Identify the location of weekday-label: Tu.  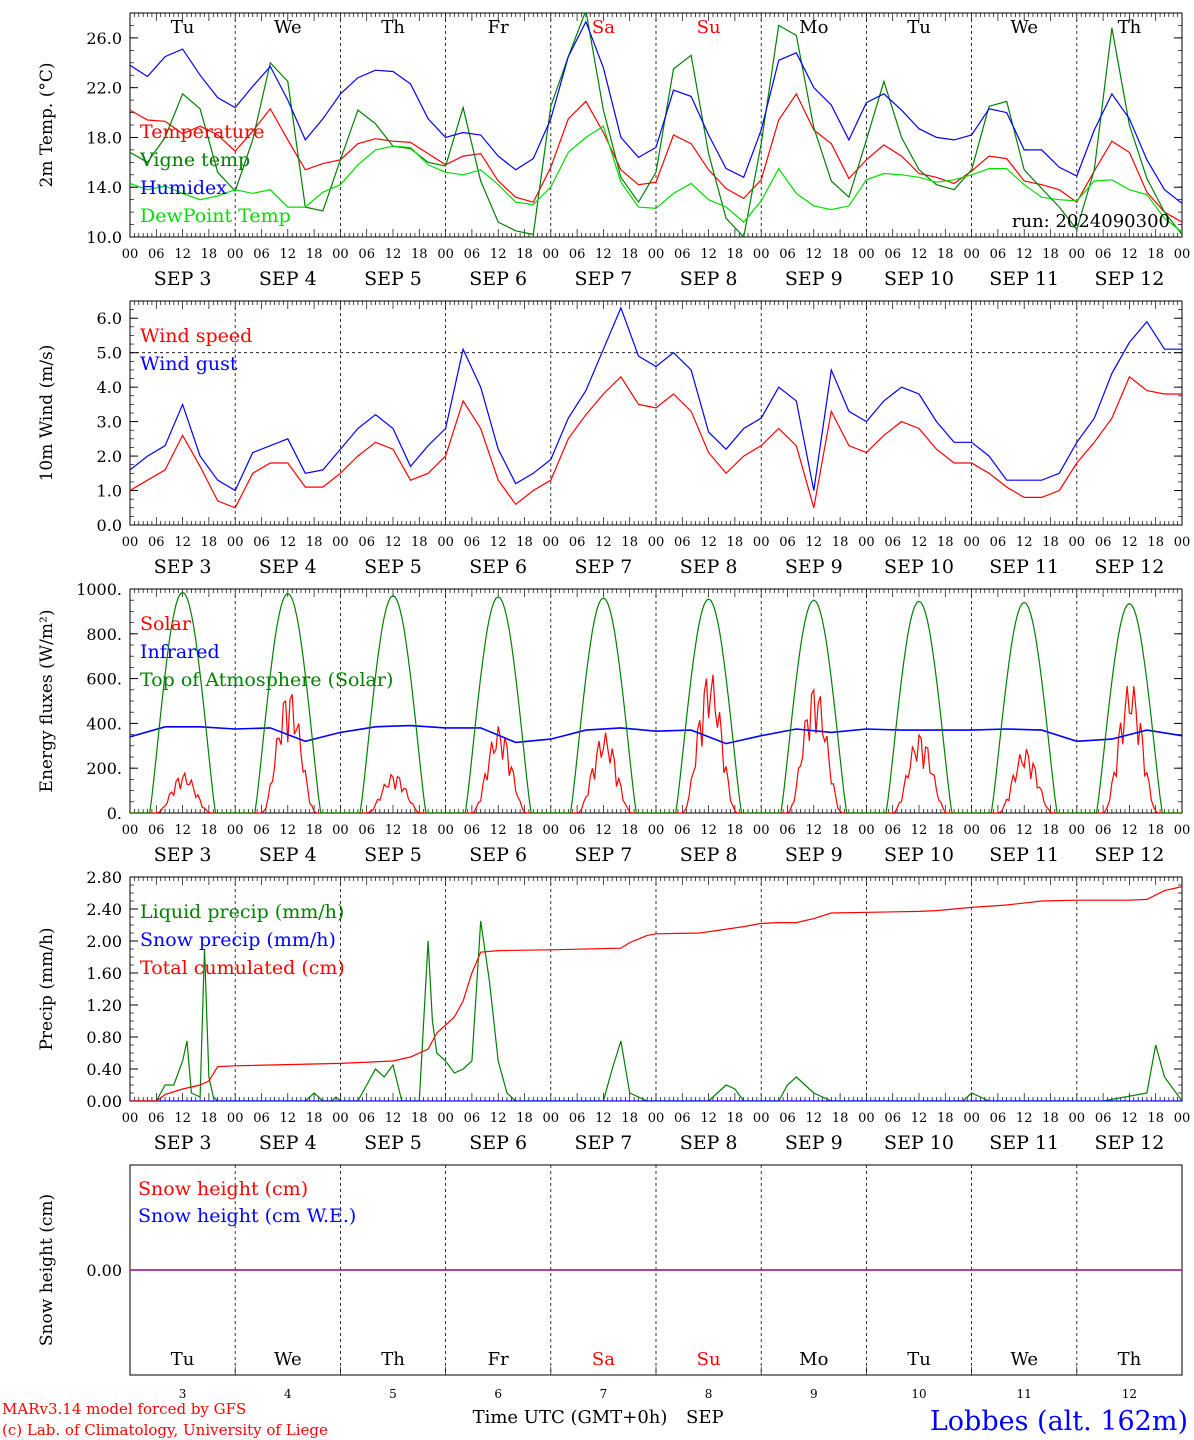
(183, 1359).